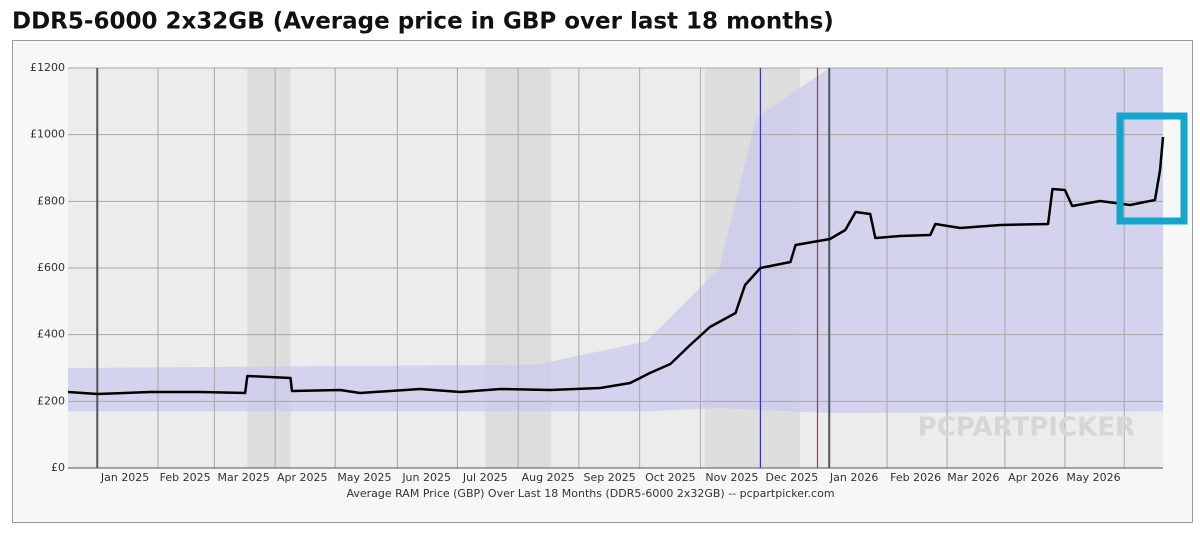 The width and height of the screenshot is (1200, 533). Describe the element at coordinates (185, 477) in the screenshot. I see `x-tick-label: Feb 2025` at that location.